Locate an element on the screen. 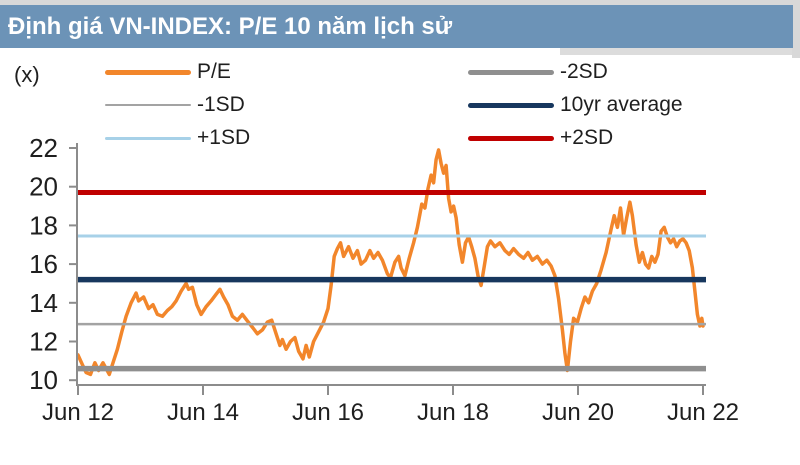  legend-item-minus2sd: -2SD is located at coordinates (538, 72).